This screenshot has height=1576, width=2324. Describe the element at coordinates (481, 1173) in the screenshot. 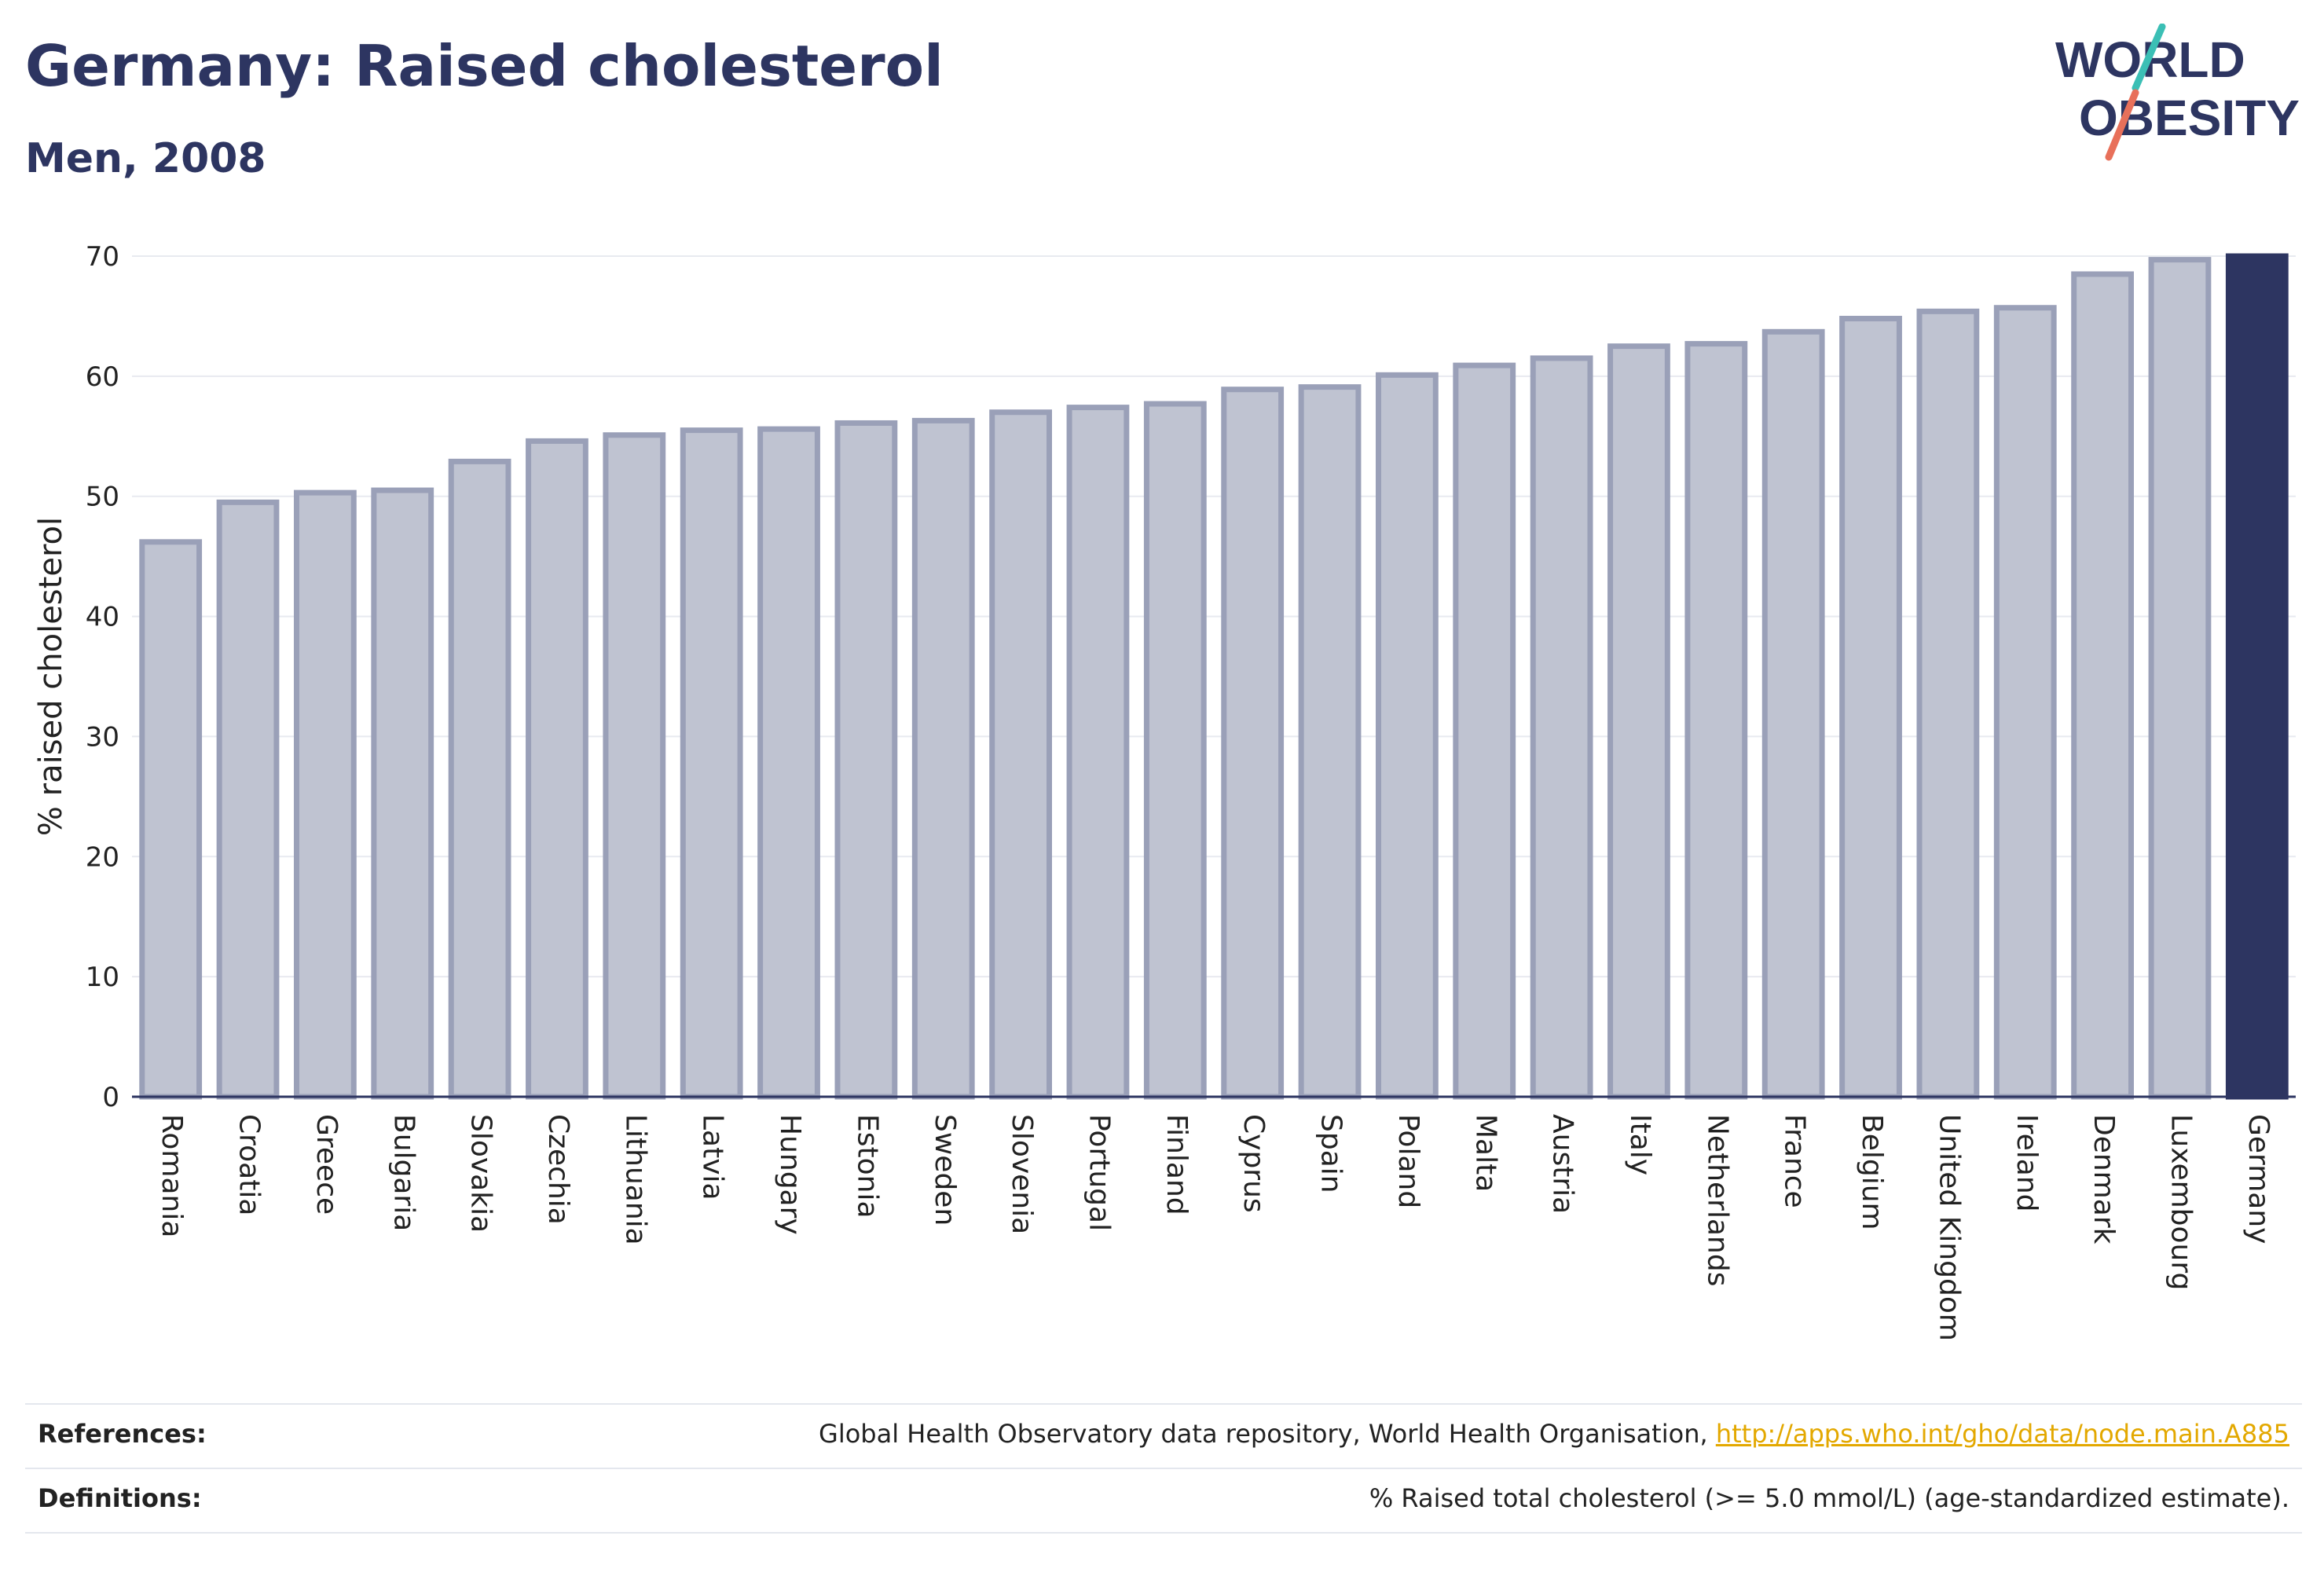

I see `x-tick-label: Slovakia` at that location.